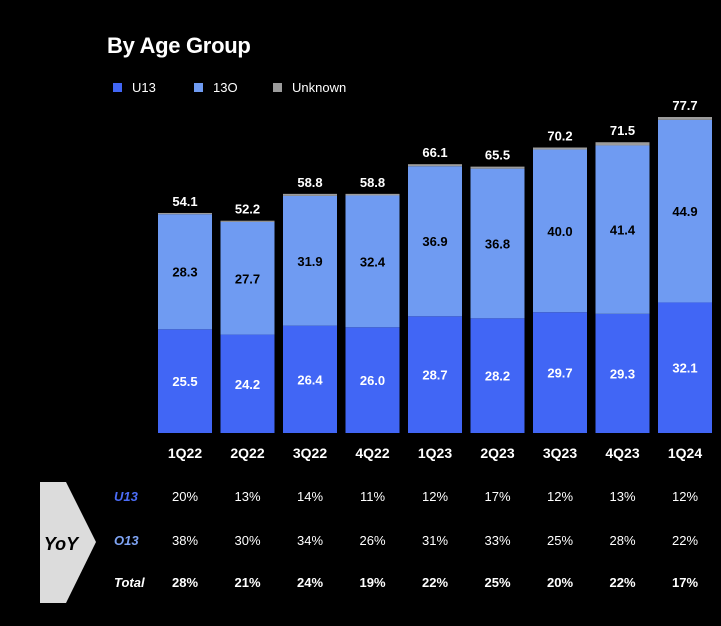  What do you see at coordinates (622, 144) in the screenshot?
I see `bar-segment-unknown-4q23` at bounding box center [622, 144].